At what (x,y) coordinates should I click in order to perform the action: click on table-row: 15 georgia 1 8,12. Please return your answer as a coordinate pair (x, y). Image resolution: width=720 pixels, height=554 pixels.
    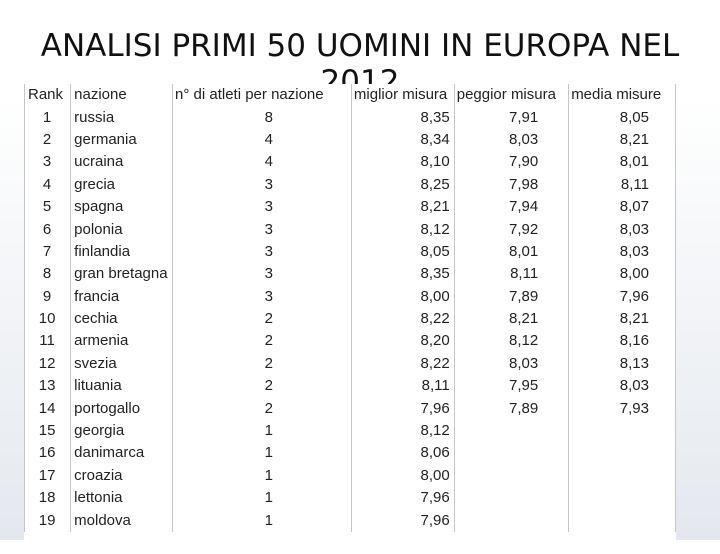
    Looking at the image, I should click on (349, 431).